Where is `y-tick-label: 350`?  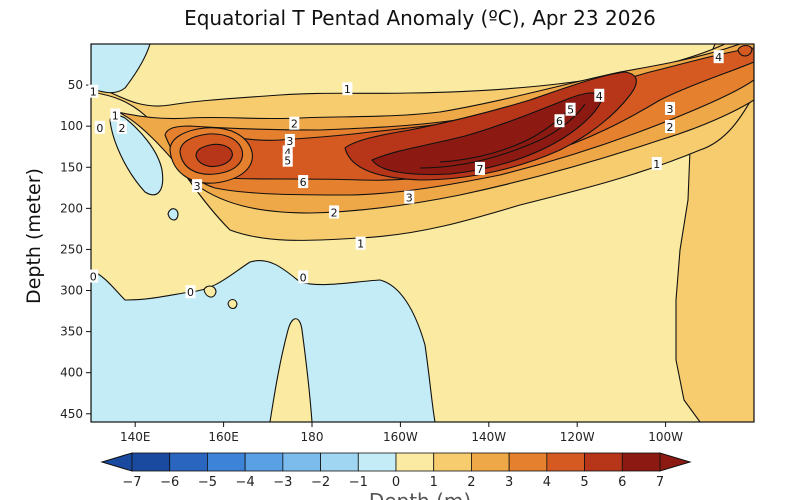 y-tick-label: 350 is located at coordinates (71, 332).